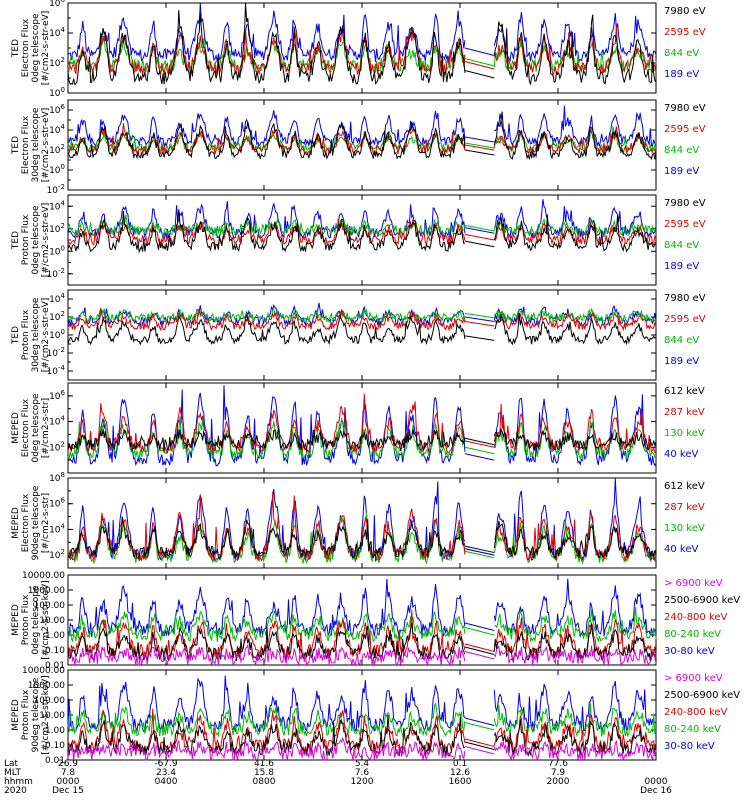 This screenshot has width=750, height=800. Describe the element at coordinates (558, 773) in the screenshot. I see `time-axis-mlt: 7.9` at that location.